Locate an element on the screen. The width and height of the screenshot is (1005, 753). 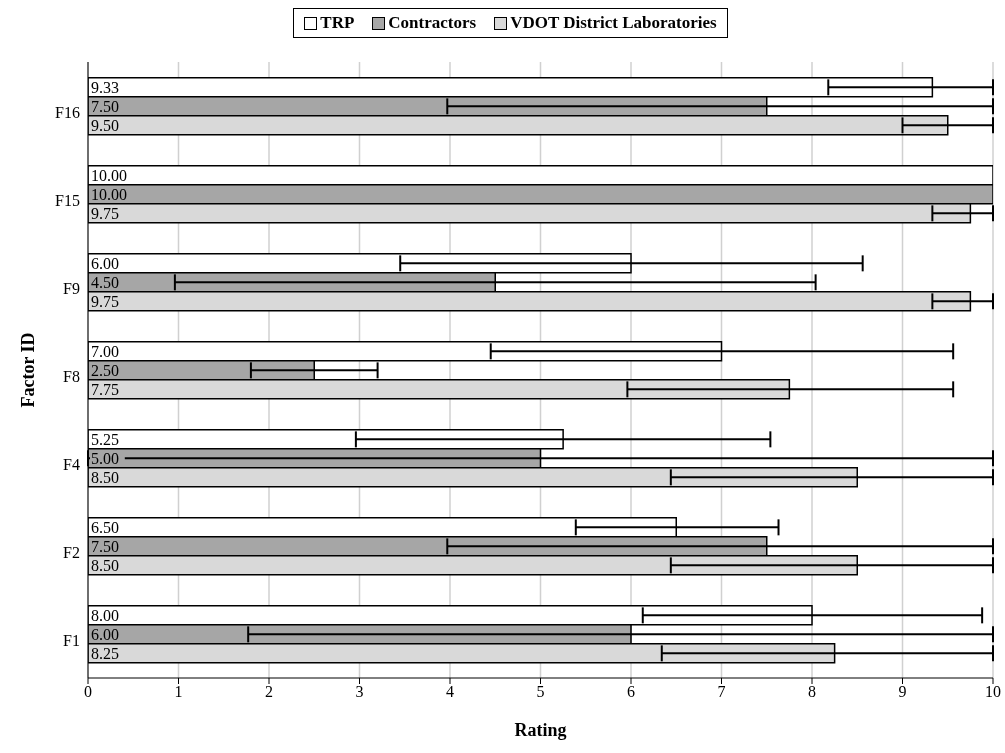
x-tick-label: 1 is located at coordinates (178, 692).